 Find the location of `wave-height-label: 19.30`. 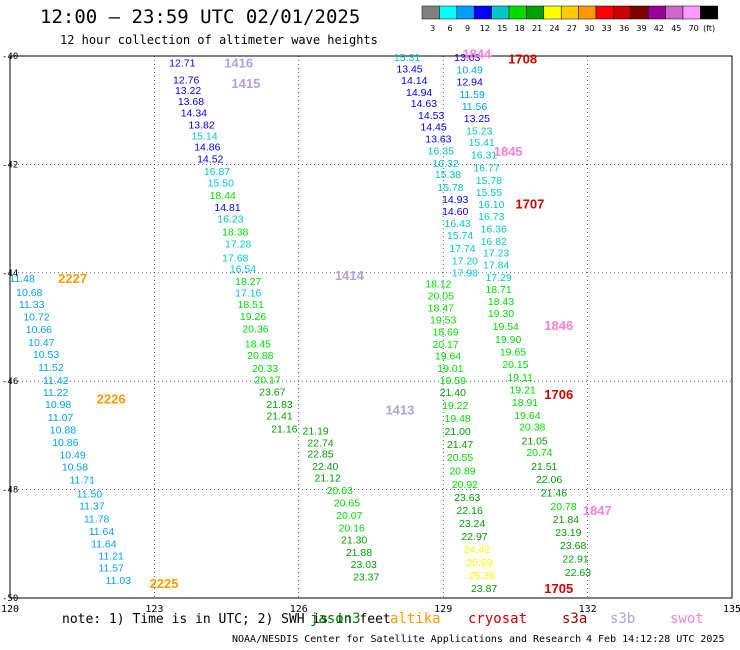

wave-height-label: 19.30 is located at coordinates (501, 314).